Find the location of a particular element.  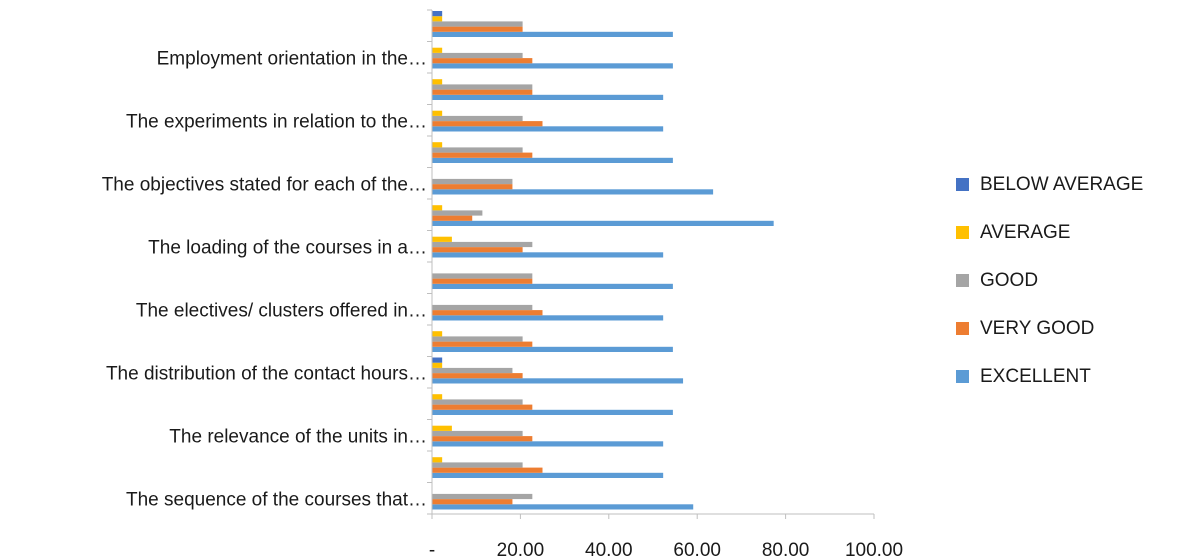

x-tick-label: 40.00 is located at coordinates (609, 550).